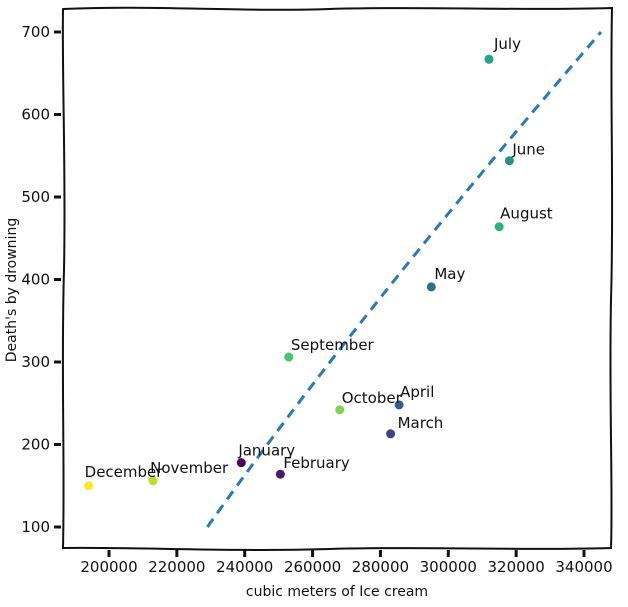 The width and height of the screenshot is (628, 607). Describe the element at coordinates (421, 423) in the screenshot. I see `point-label-march: March` at that location.